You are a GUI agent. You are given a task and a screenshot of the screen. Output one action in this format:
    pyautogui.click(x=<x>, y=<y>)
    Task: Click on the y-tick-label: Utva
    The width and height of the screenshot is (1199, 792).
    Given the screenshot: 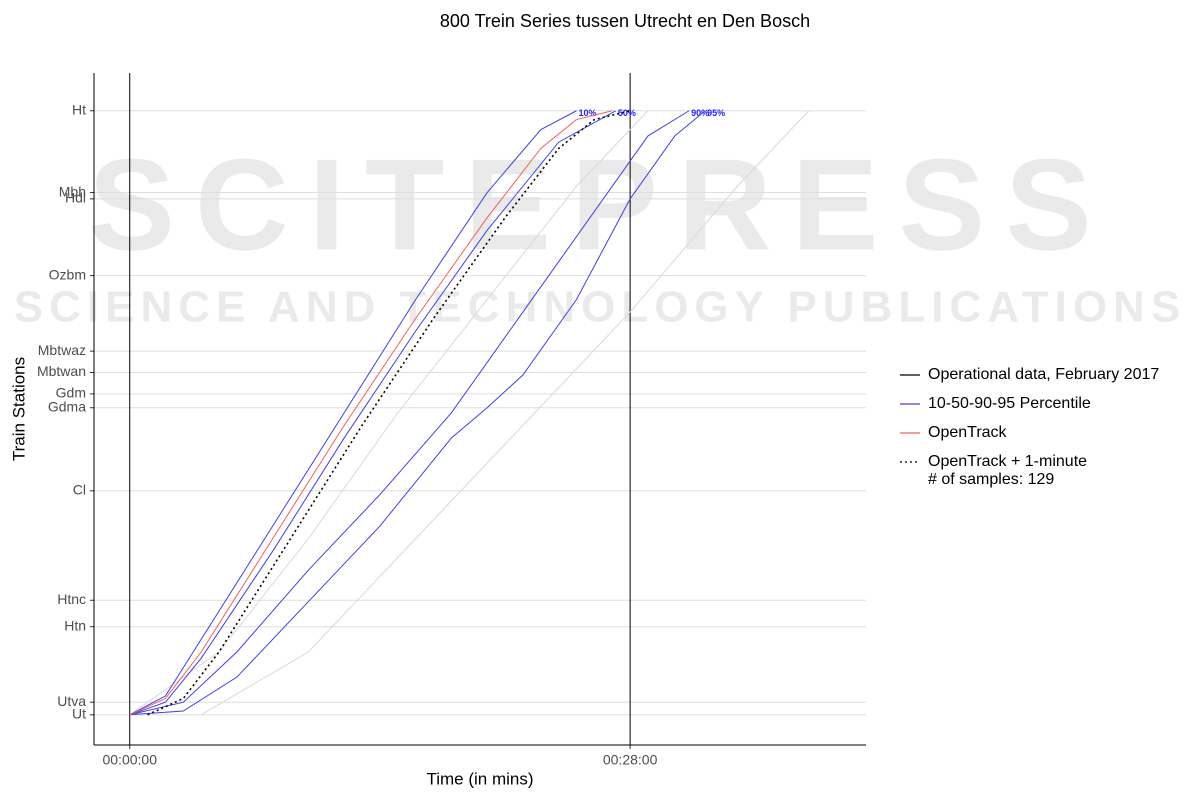 What is the action you would take?
    pyautogui.click(x=71, y=701)
    